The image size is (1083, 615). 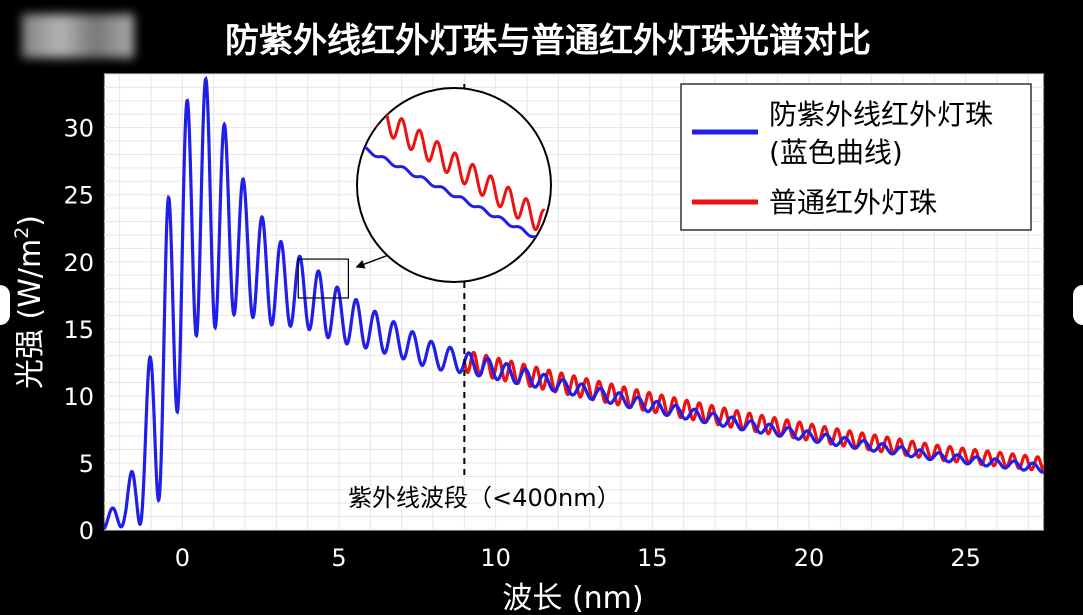 I want to click on y-tick-label: 10, so click(x=78, y=397).